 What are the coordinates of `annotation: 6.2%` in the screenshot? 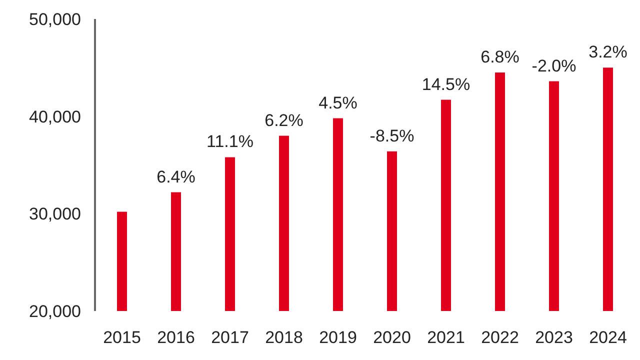 It's located at (284, 120).